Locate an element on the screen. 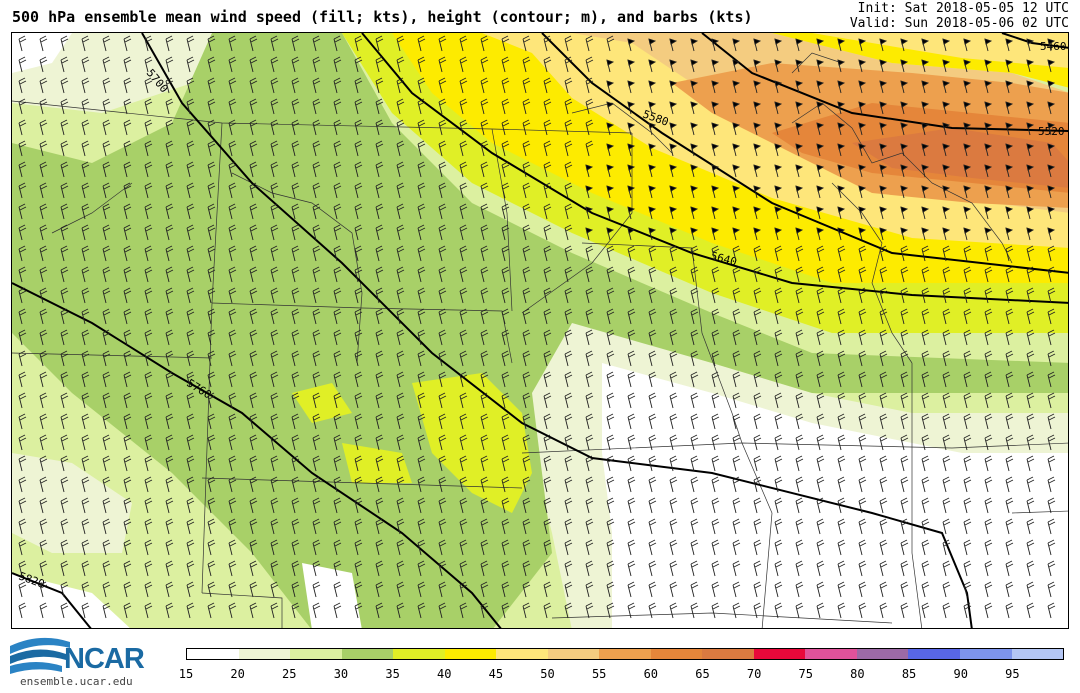 Image resolution: width=1080 pixels, height=693 pixels. colorbar-tick-label: 90 is located at coordinates (960, 674).